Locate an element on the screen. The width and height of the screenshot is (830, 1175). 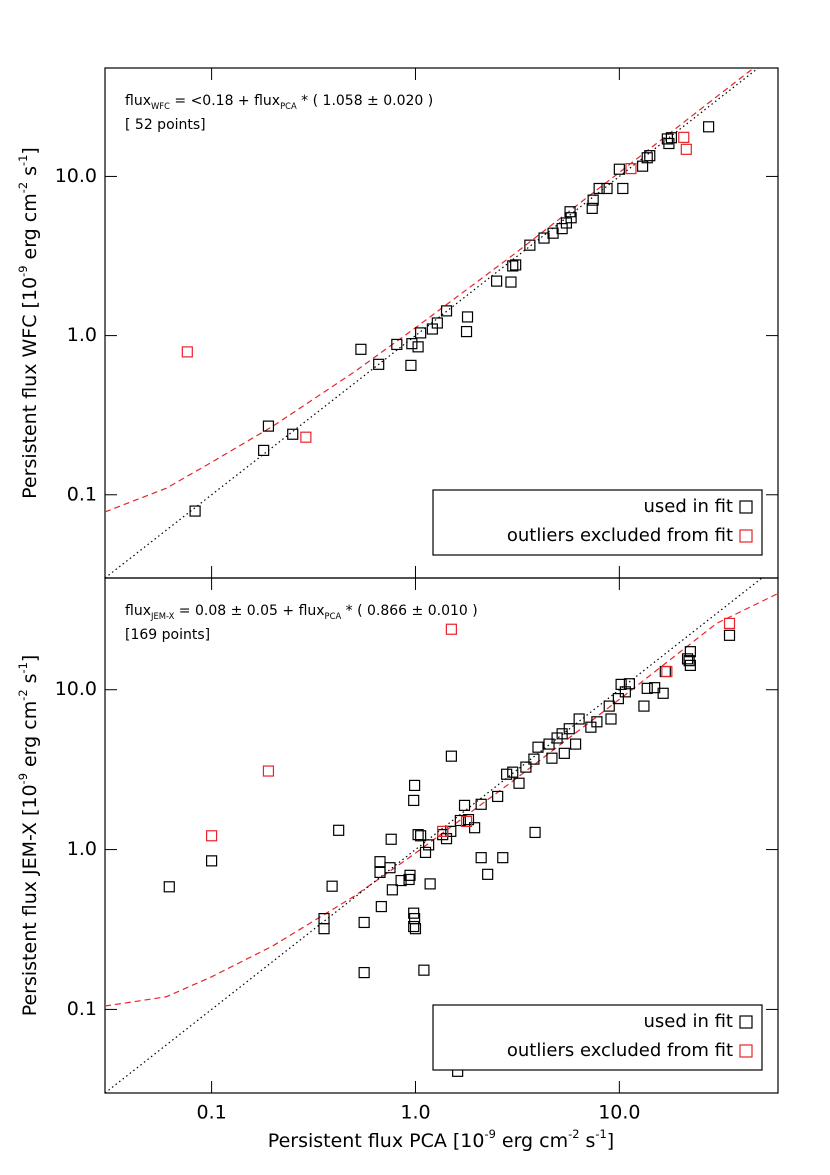
x-tick-label: 10.0 is located at coordinates (619, 1113).